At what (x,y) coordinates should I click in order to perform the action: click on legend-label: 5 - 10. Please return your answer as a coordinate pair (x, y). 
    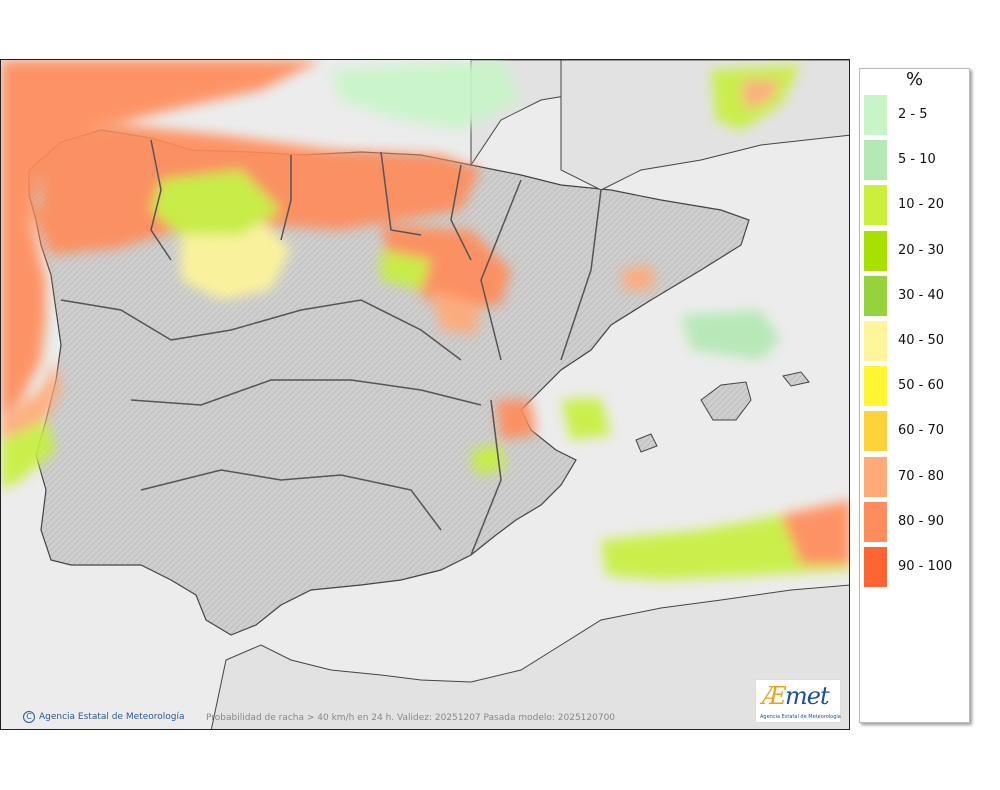
    Looking at the image, I should click on (917, 160).